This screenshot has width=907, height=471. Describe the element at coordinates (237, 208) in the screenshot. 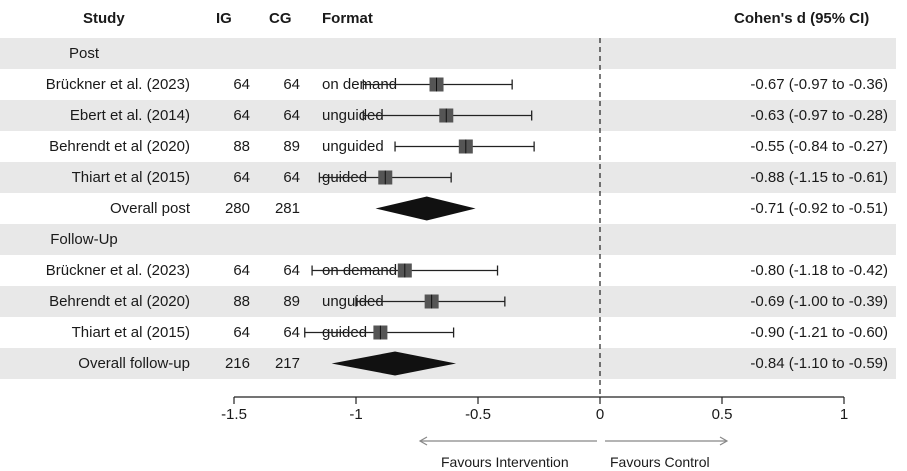

I see `ig-count: 280` at that location.